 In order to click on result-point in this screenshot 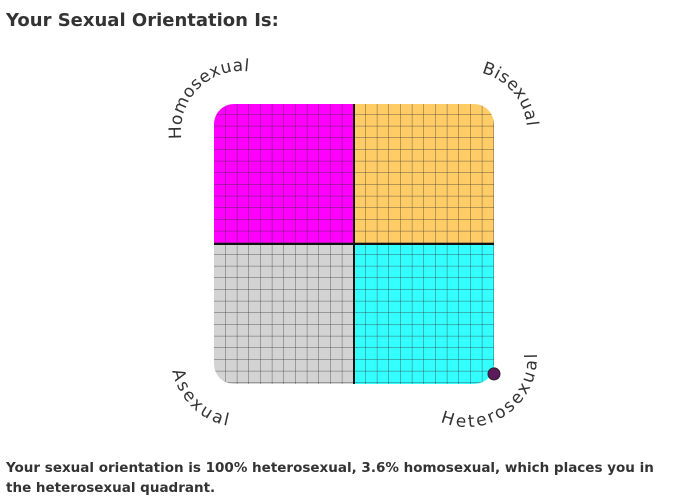, I will do `click(494, 374)`.